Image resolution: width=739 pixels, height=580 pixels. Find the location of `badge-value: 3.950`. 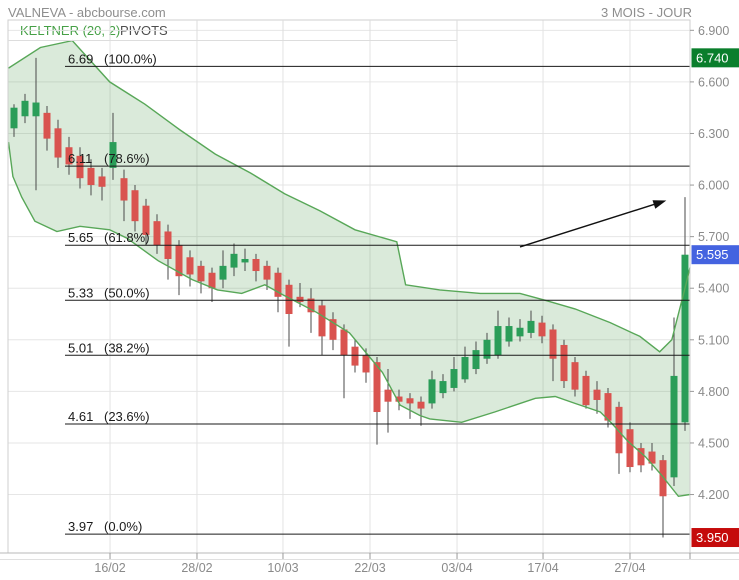

badge-value: 3.950 is located at coordinates (712, 537).